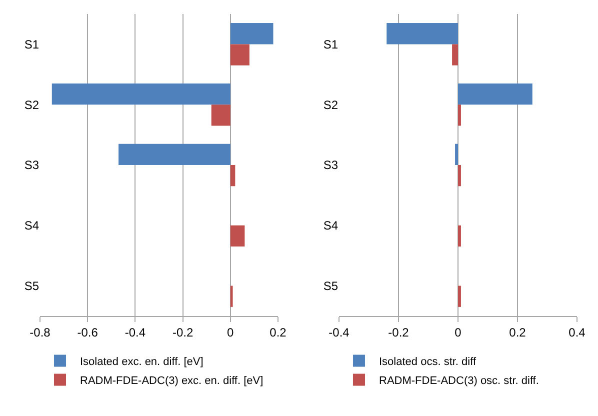 This screenshot has height=416, width=598. What do you see at coordinates (577, 332) in the screenshot?
I see `x-tick-label: 0.4` at bounding box center [577, 332].